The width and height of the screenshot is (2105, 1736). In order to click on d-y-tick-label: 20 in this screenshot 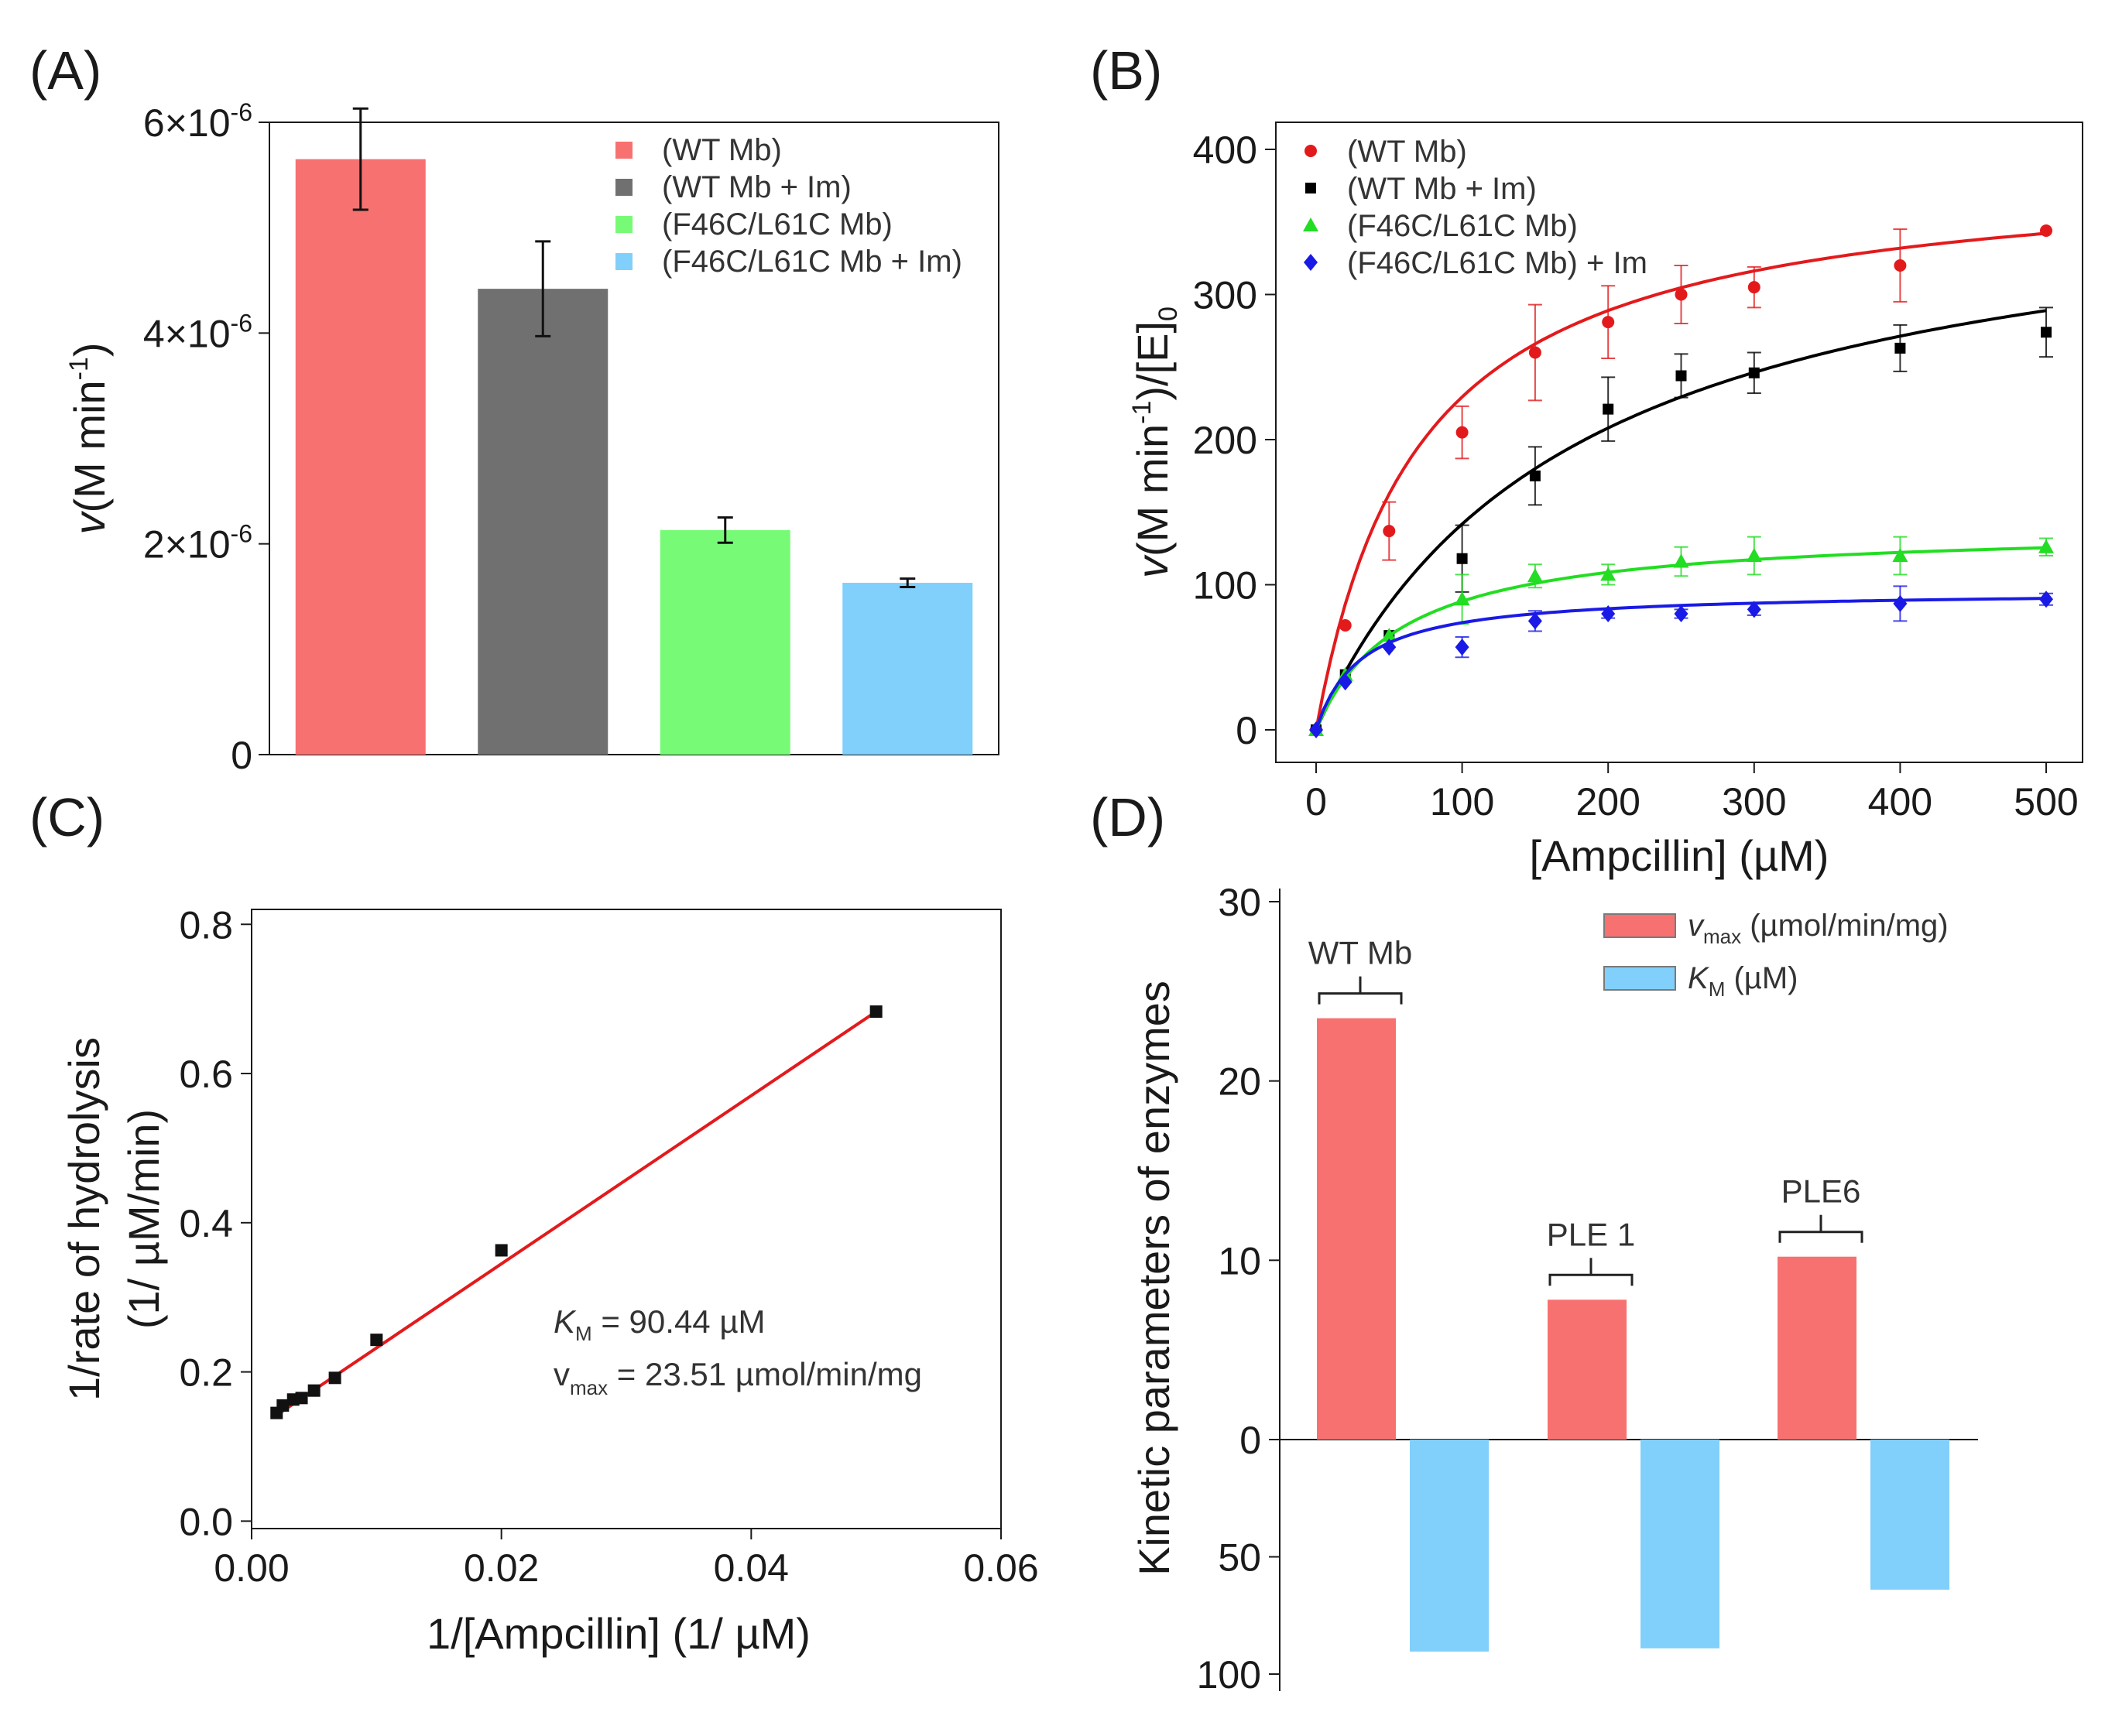, I will do `click(1239, 1082)`.